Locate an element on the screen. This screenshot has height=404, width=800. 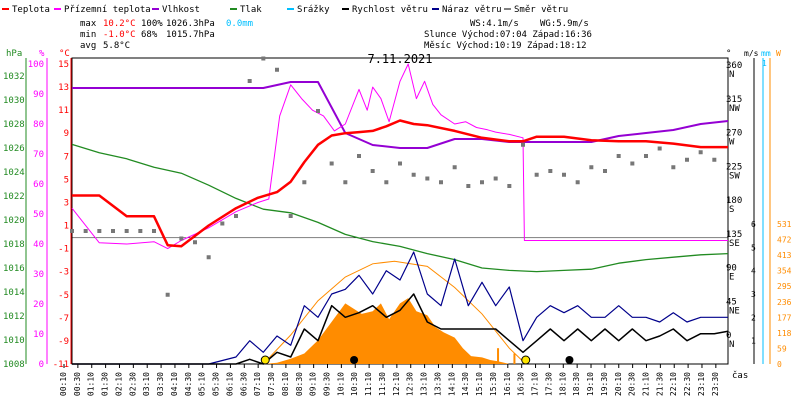
time-tick-label: 23:10 is located at coordinates (701, 384).